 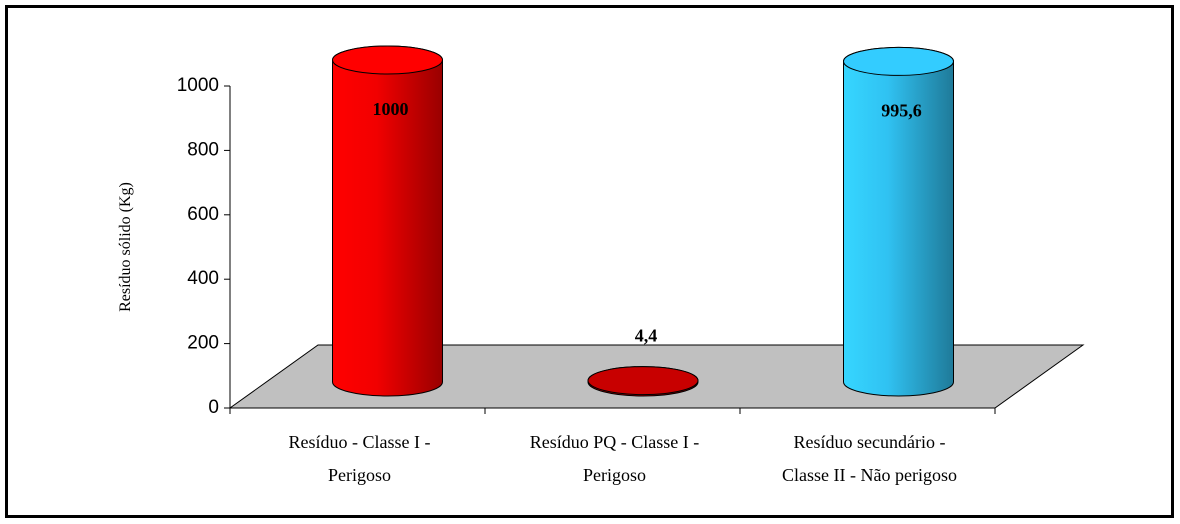 What do you see at coordinates (125, 247) in the screenshot?
I see `y-axis-label: Resíduo sólido (Kg)` at bounding box center [125, 247].